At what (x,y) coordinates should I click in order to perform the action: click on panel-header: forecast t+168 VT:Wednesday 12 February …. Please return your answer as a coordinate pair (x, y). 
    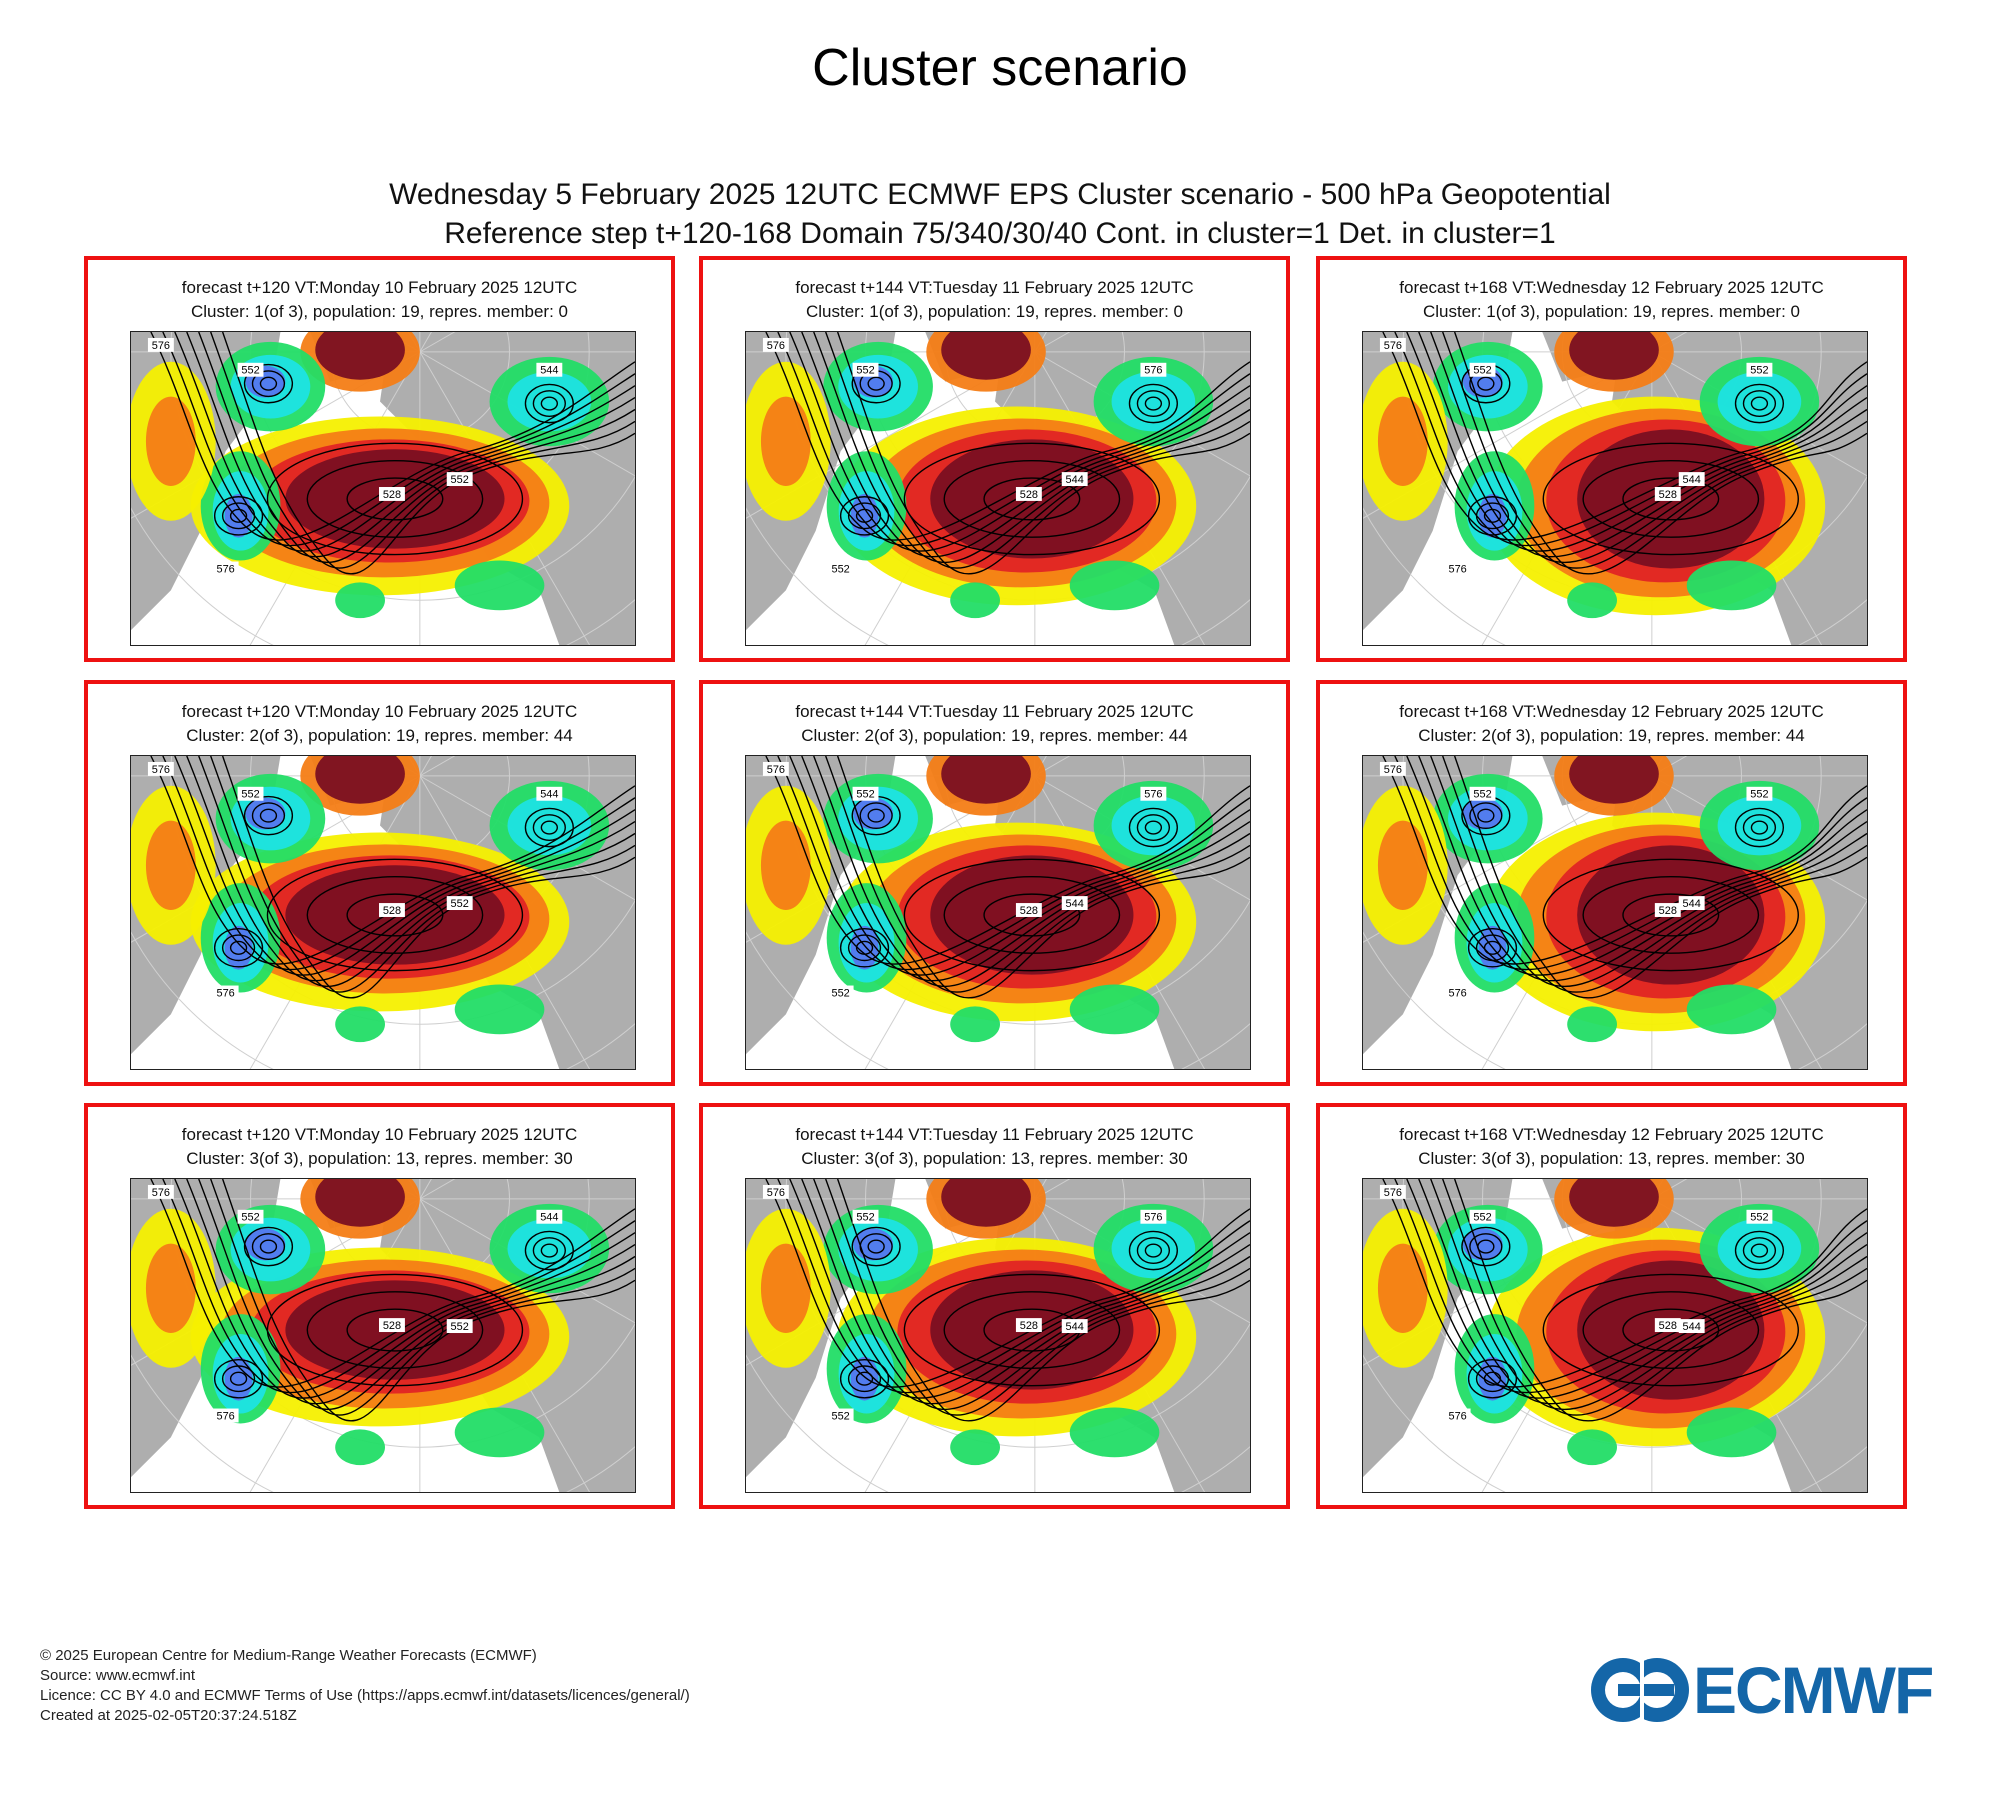
    Looking at the image, I should click on (1611, 1147).